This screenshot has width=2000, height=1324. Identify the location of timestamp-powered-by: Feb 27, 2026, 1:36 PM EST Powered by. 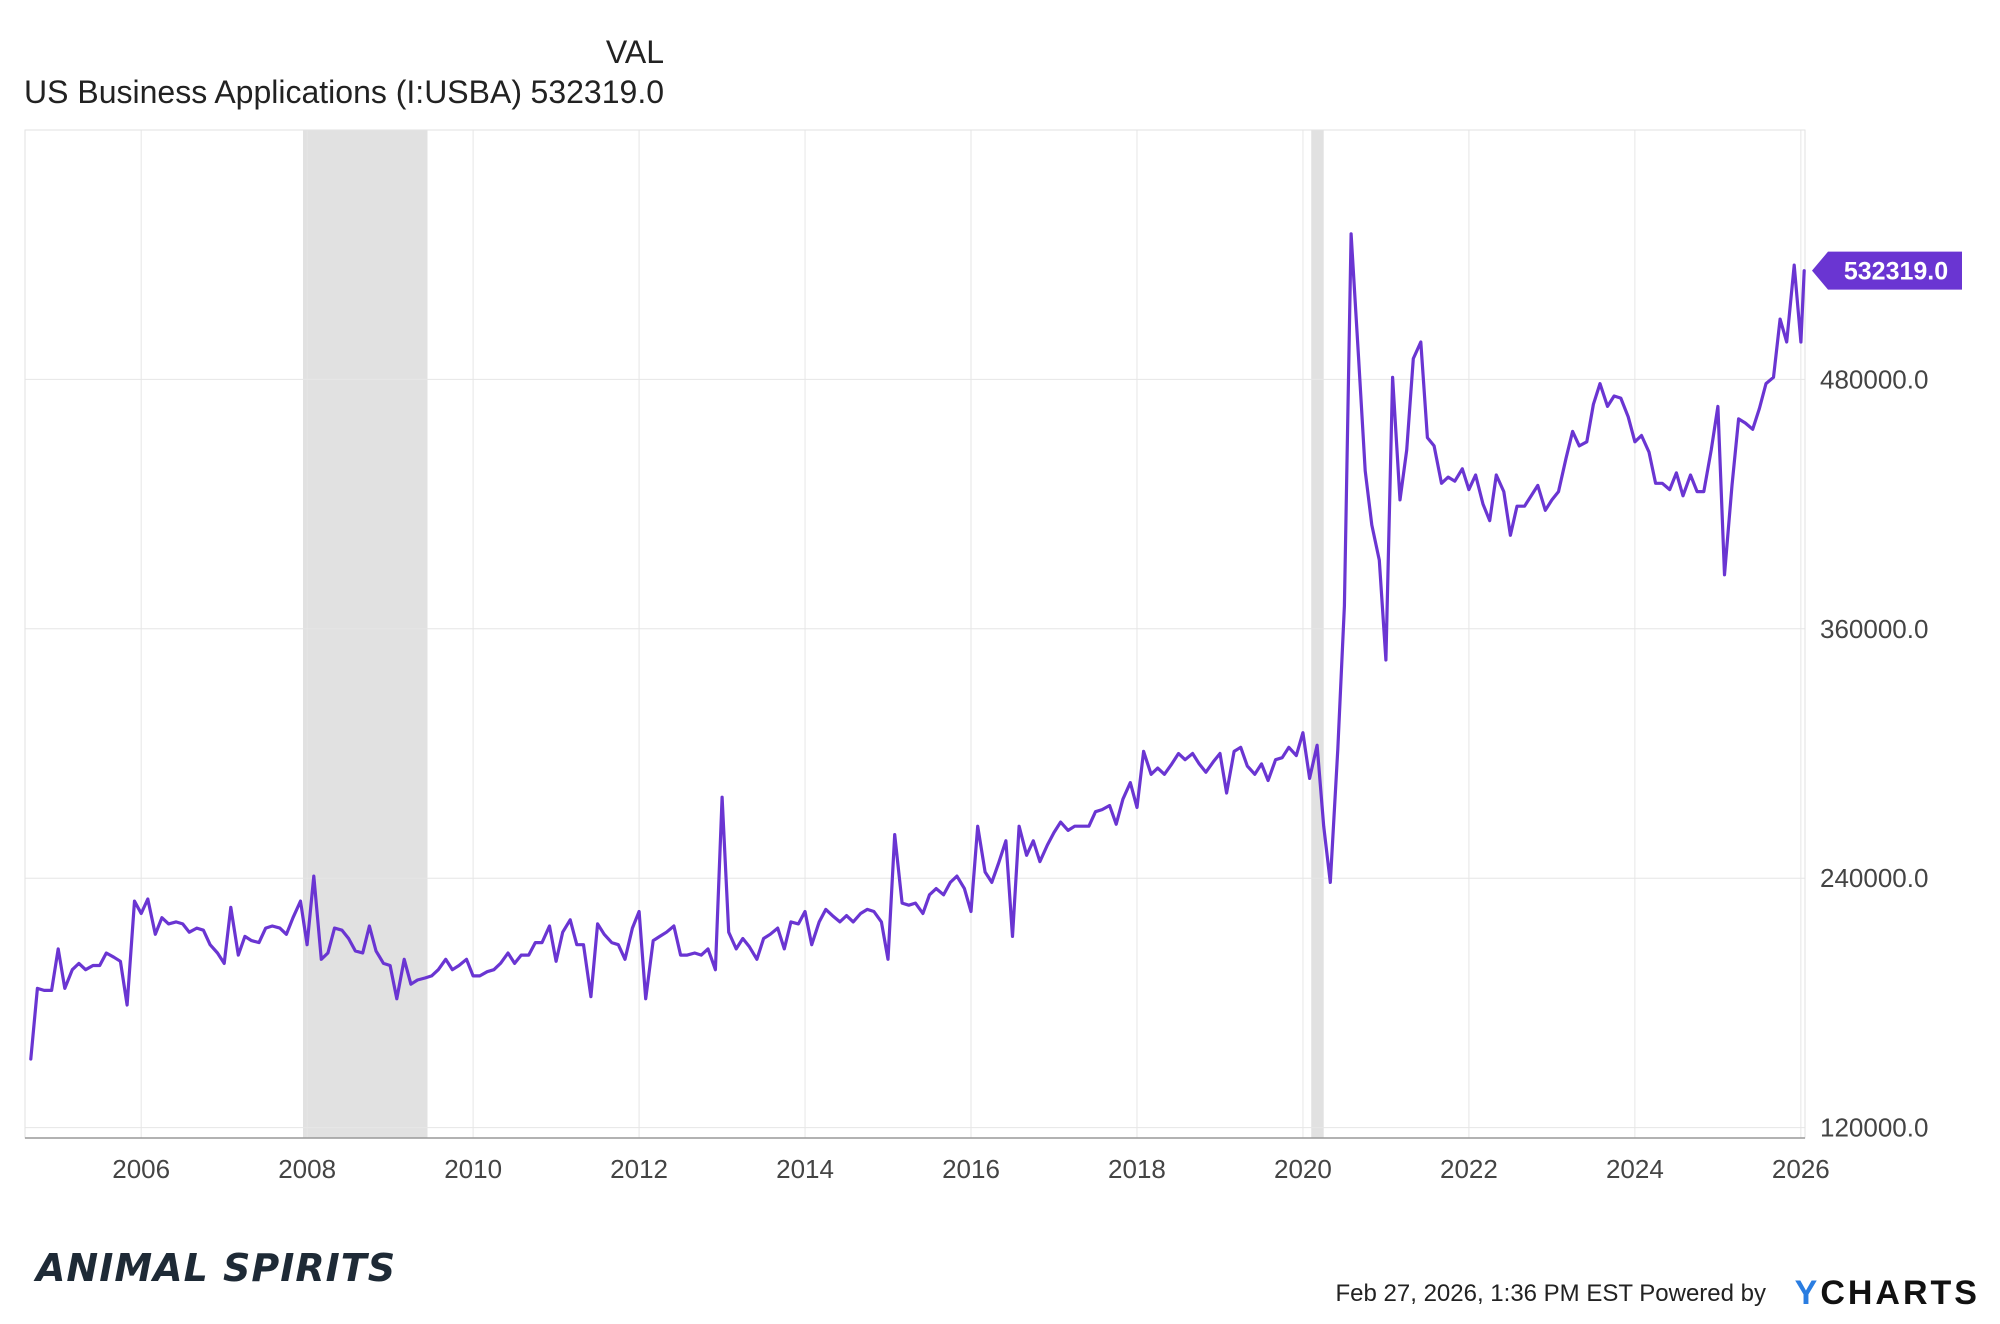
(1550, 1293).